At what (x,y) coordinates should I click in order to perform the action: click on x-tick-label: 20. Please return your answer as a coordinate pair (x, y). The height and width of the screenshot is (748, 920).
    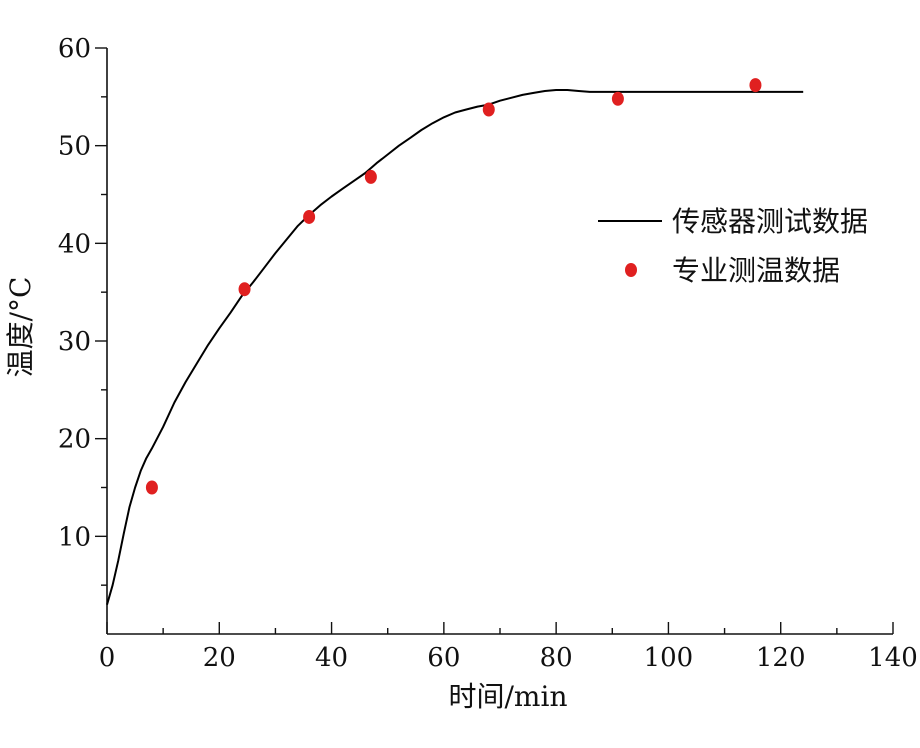
    Looking at the image, I should click on (219, 658).